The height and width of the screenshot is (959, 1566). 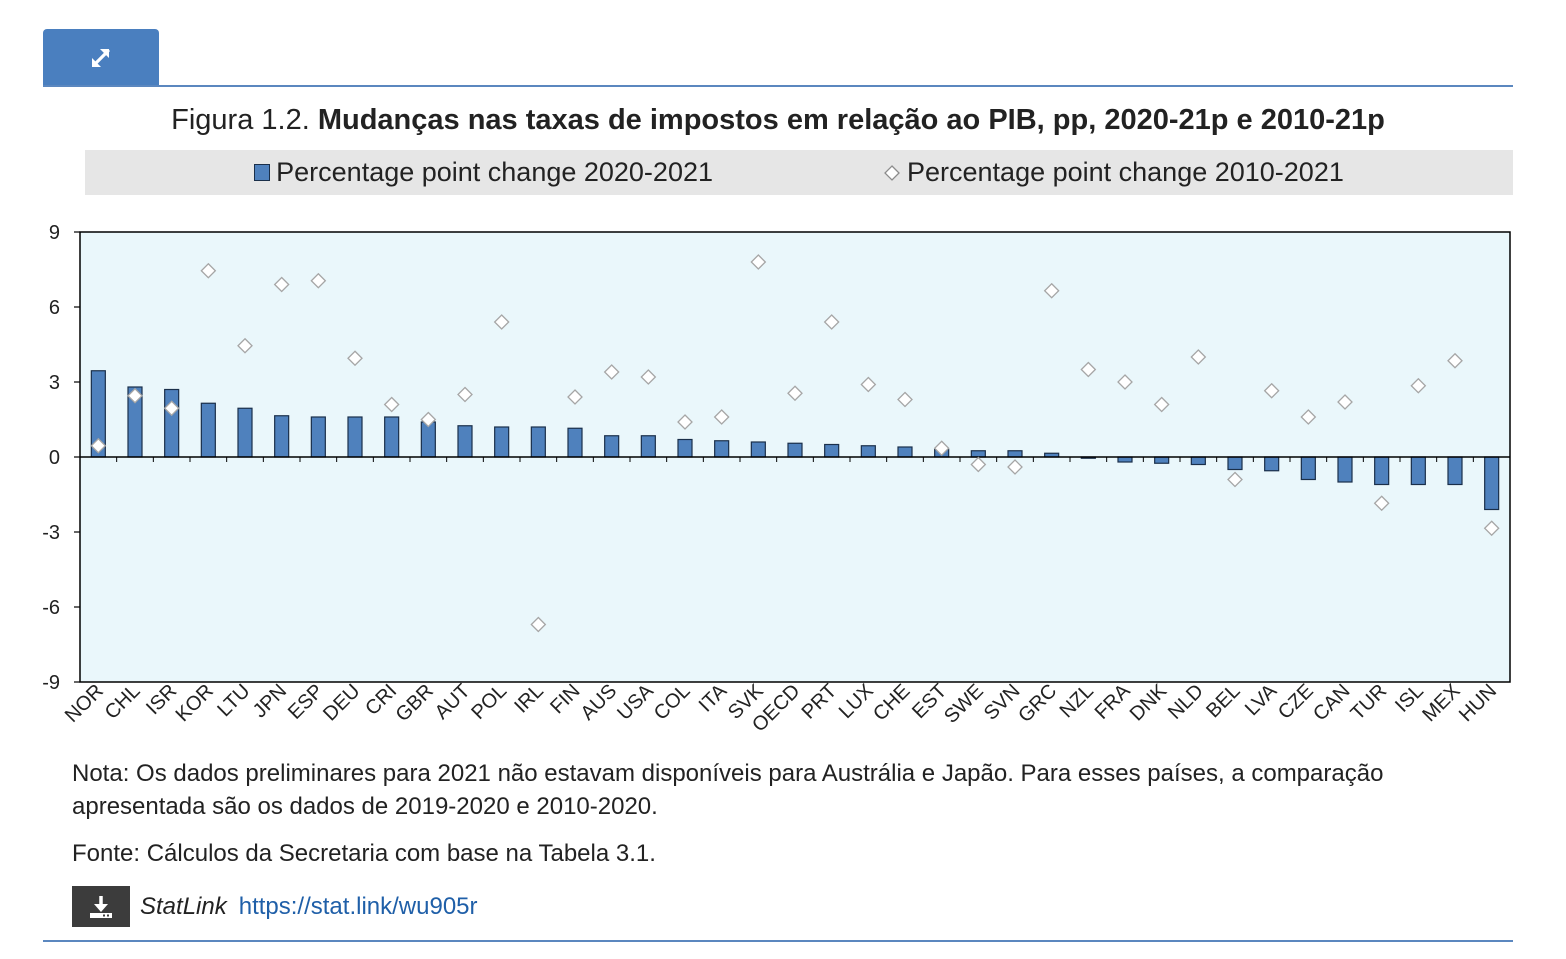 I want to click on diamond-grc, so click(x=1051, y=290).